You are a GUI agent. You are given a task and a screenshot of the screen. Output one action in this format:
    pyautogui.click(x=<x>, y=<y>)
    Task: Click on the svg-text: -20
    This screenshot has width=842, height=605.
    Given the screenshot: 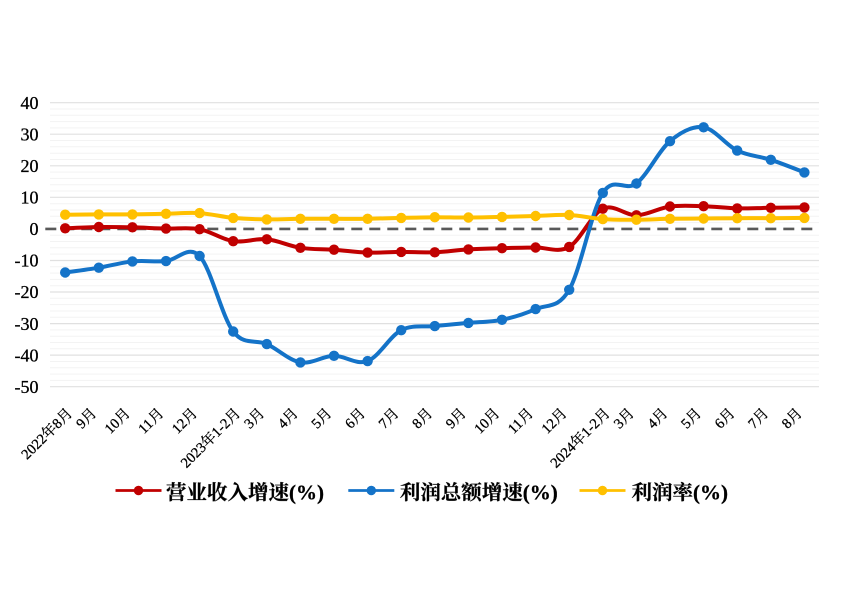 What is the action you would take?
    pyautogui.click(x=27, y=292)
    